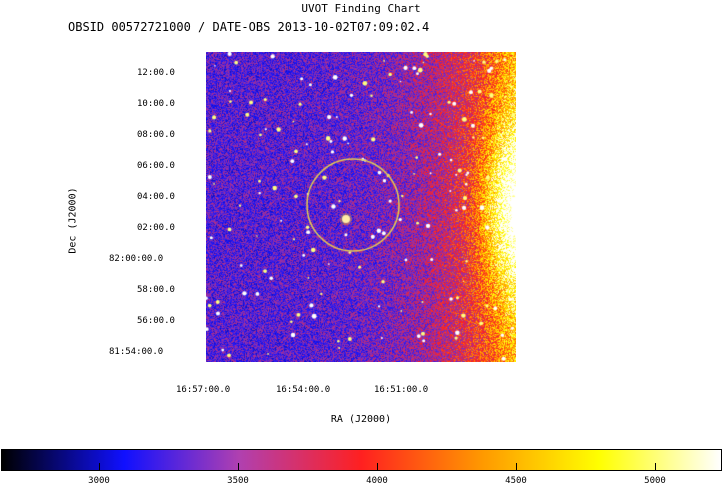  Describe the element at coordinates (136, 352) in the screenshot. I see `dec-tick-label: 81:54:00.0` at that location.